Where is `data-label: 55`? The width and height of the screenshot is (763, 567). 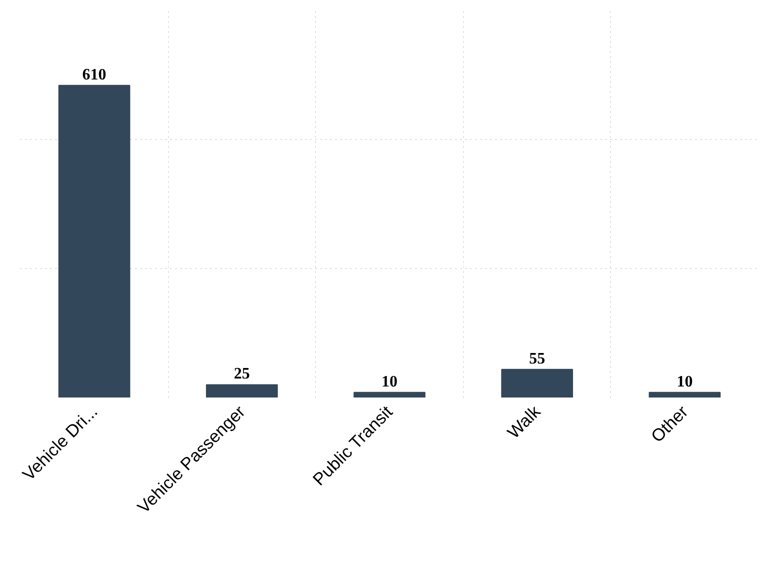
data-label: 55 is located at coordinates (537, 359).